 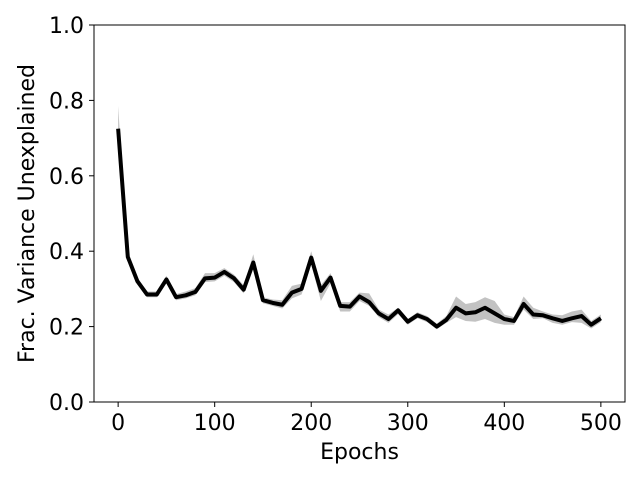 I want to click on x-tick-label: 100, so click(x=215, y=423).